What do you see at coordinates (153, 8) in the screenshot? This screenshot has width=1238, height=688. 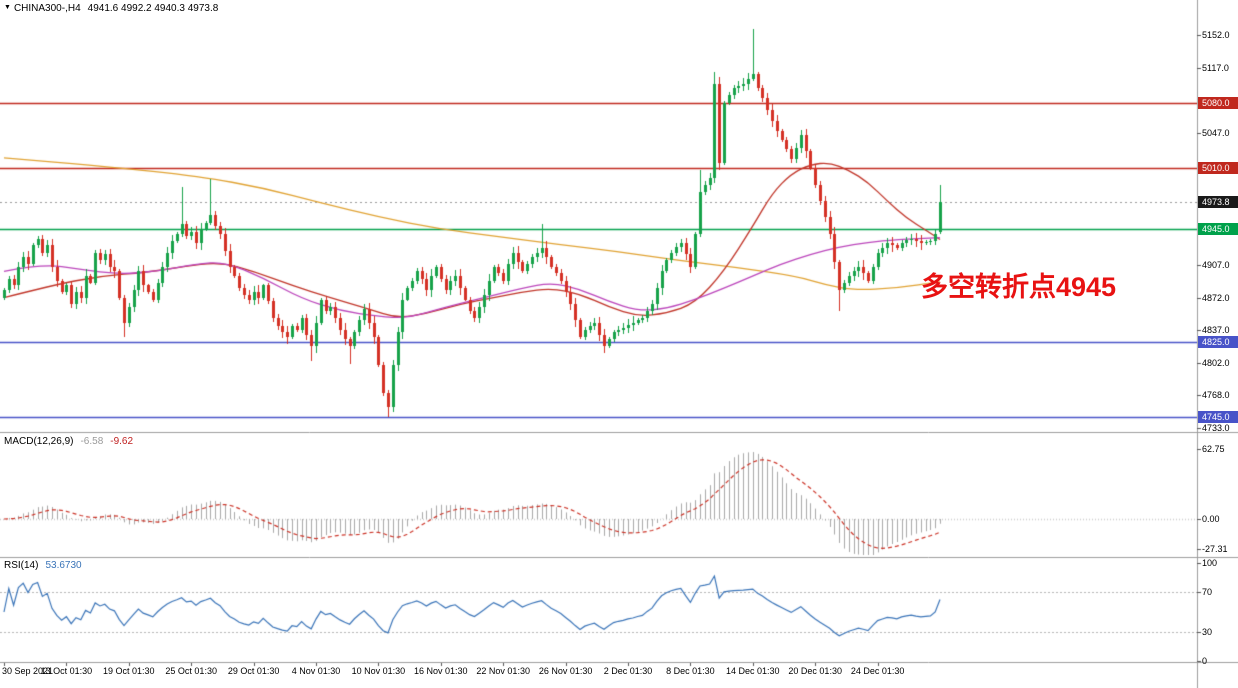 I see `ohlc-values: 4941.6 4992.2 4940.3 4973.8` at bounding box center [153, 8].